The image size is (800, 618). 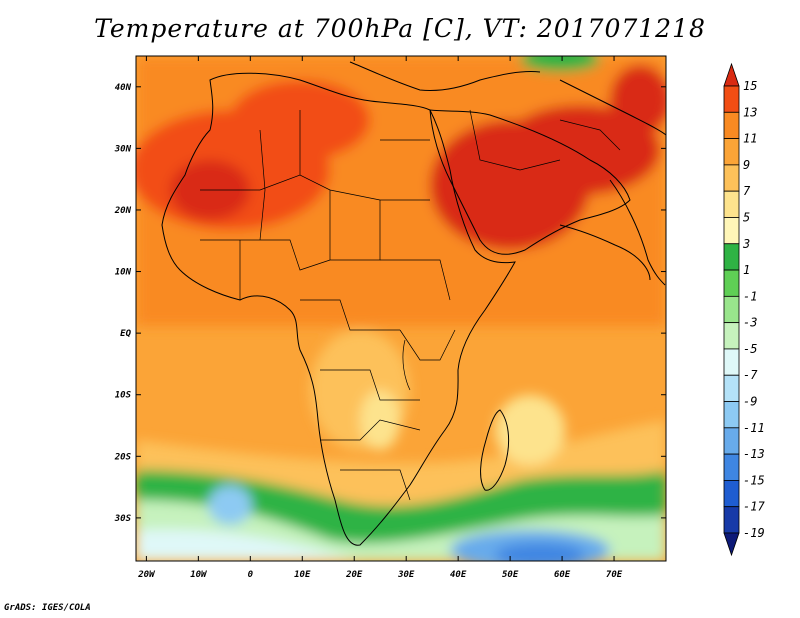 I want to click on lon-label: 30E, so click(x=406, y=575).